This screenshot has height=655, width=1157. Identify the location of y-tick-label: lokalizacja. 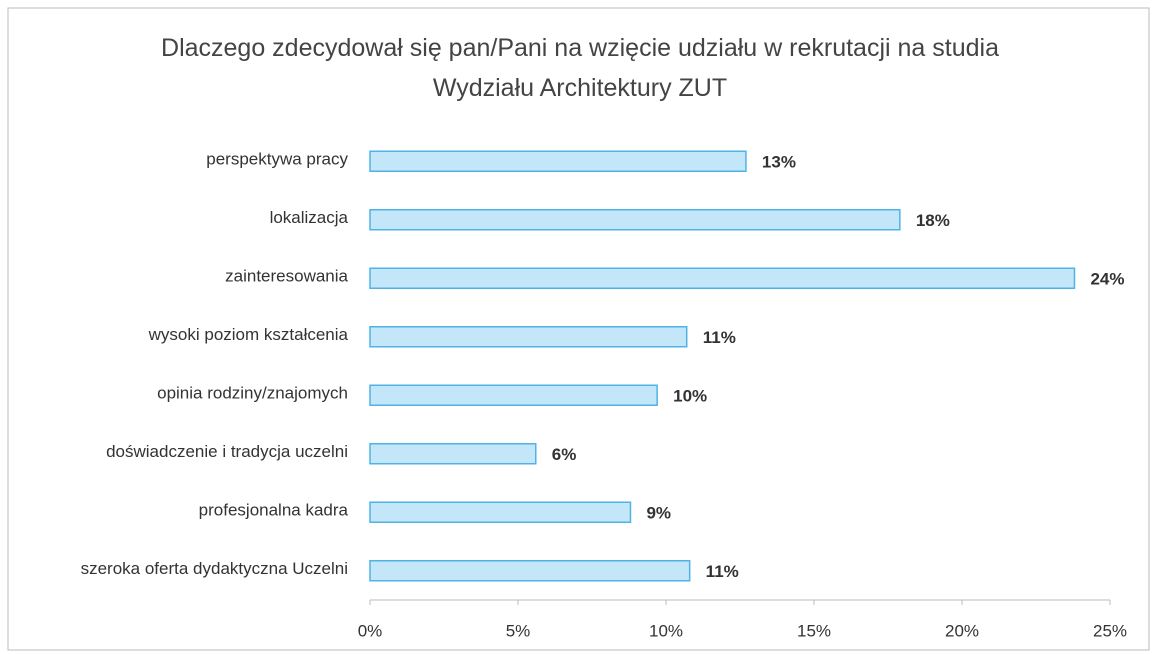
(309, 217).